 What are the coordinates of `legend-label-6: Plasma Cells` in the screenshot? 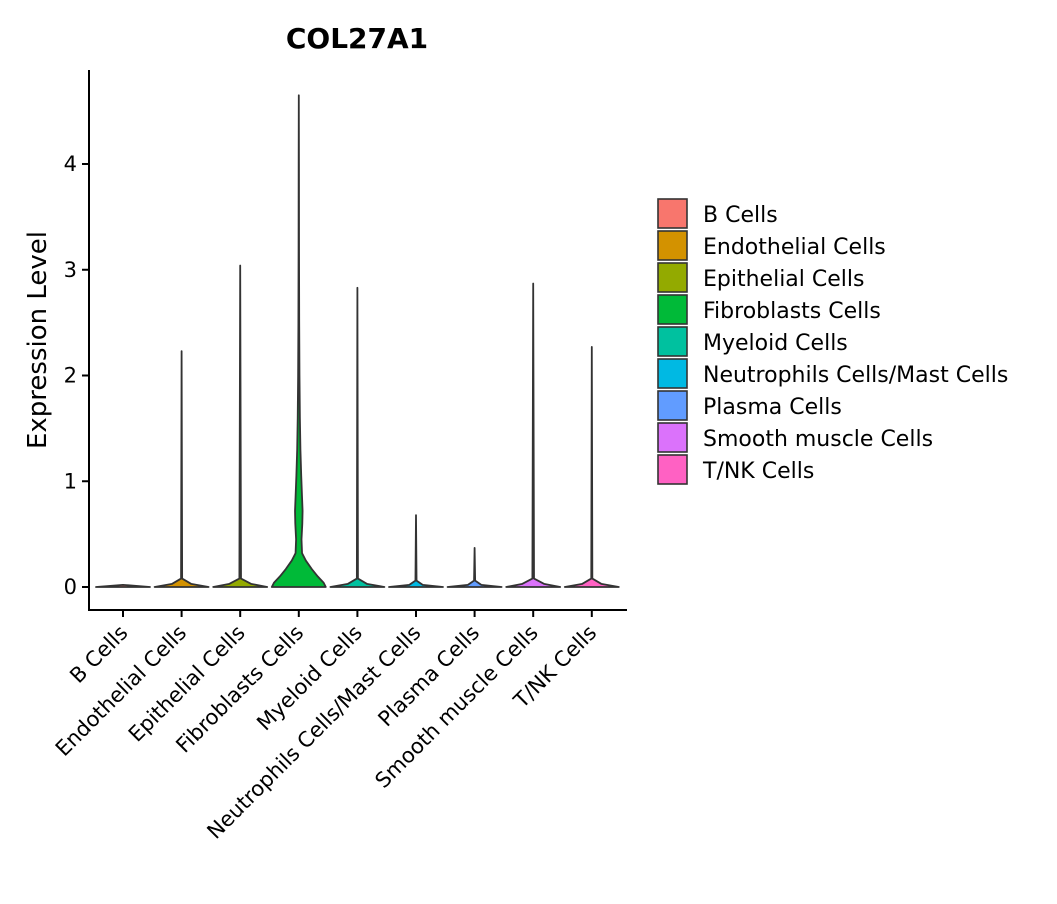 It's located at (772, 407).